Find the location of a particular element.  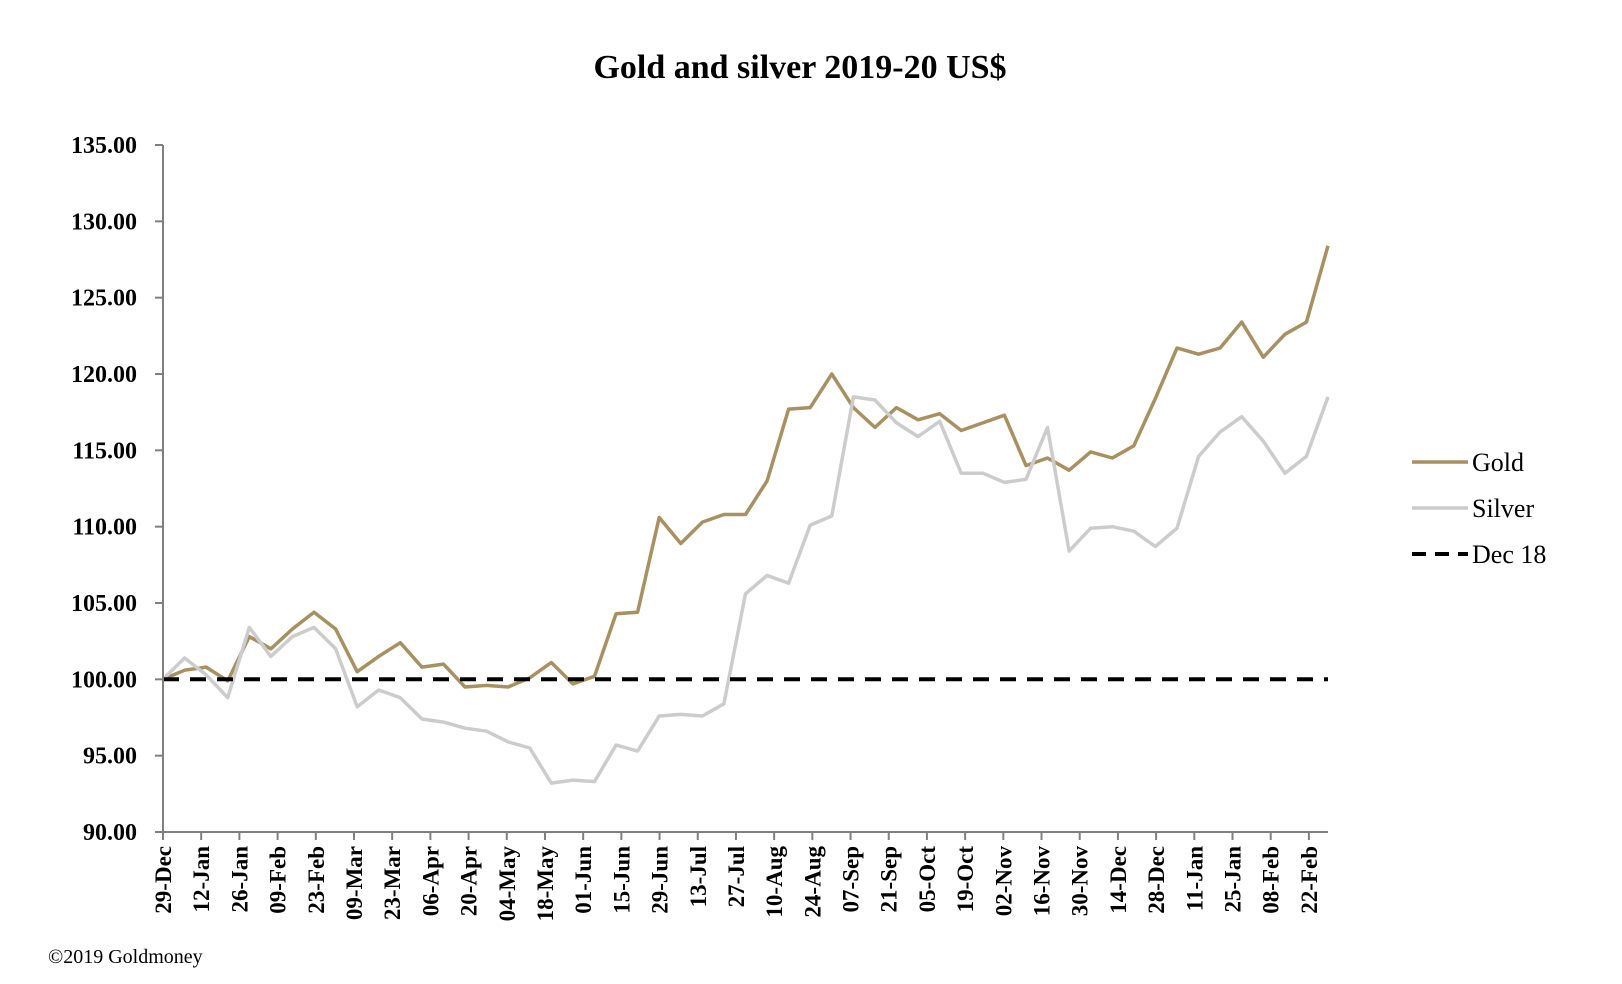

x-tick-label: 04-May is located at coordinates (507, 884).